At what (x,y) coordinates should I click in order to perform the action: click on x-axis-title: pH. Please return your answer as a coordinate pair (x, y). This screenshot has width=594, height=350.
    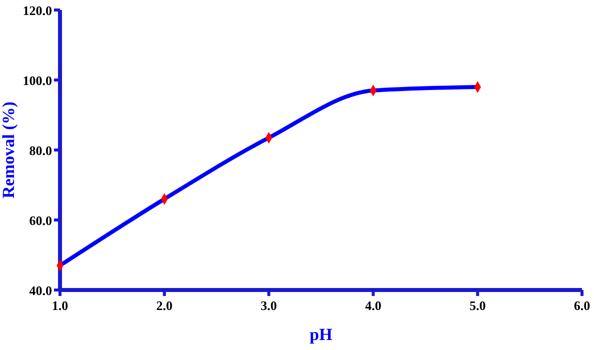
    Looking at the image, I should click on (321, 334).